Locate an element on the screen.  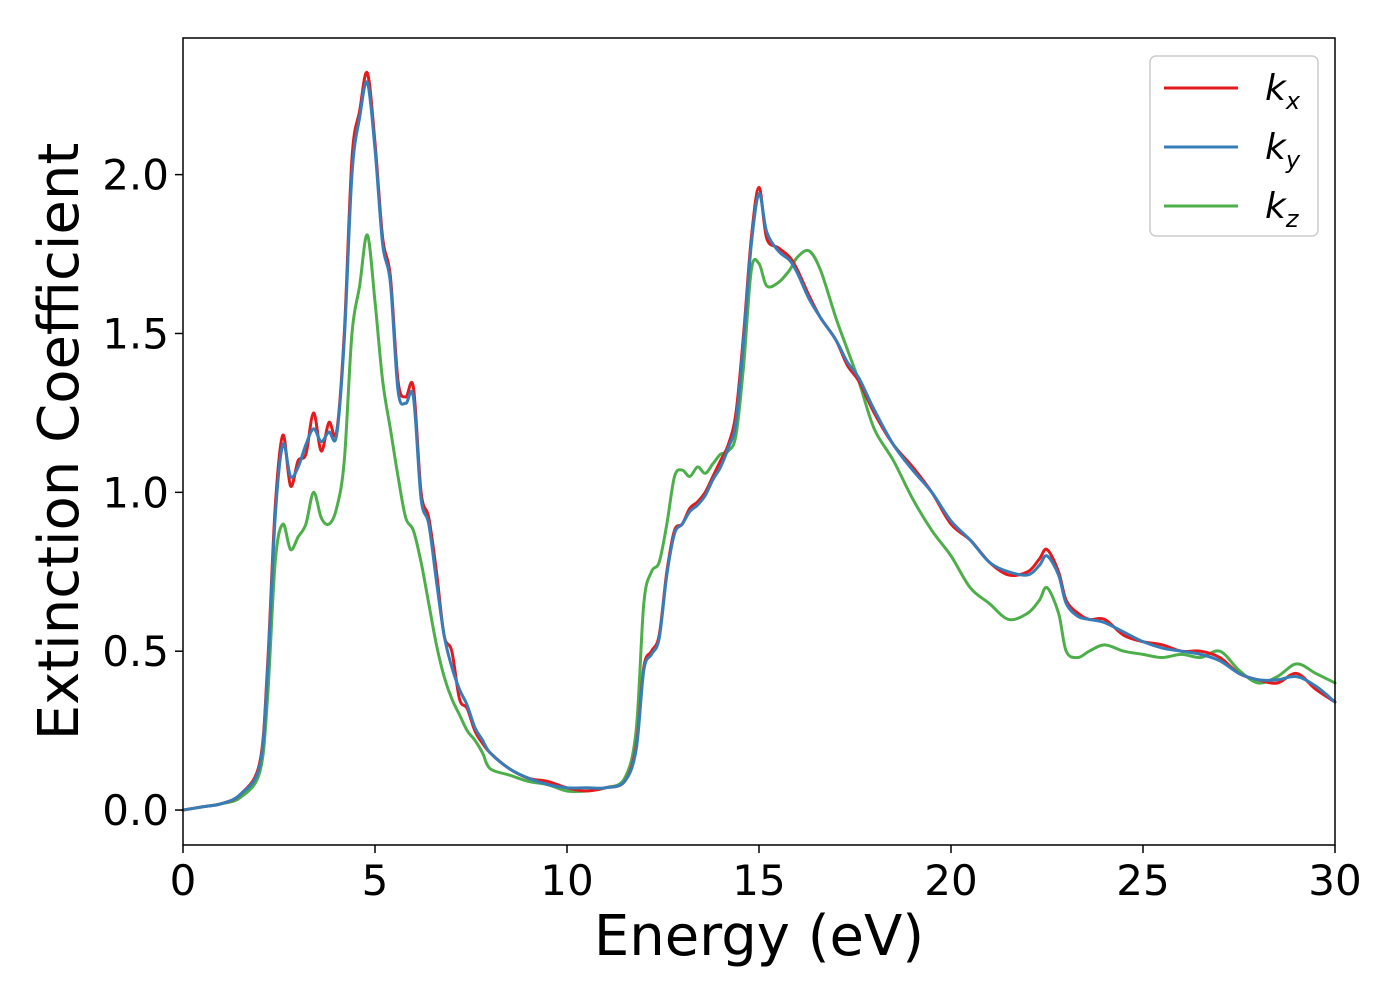
legend-label-subscript: y is located at coordinates (1293, 160).